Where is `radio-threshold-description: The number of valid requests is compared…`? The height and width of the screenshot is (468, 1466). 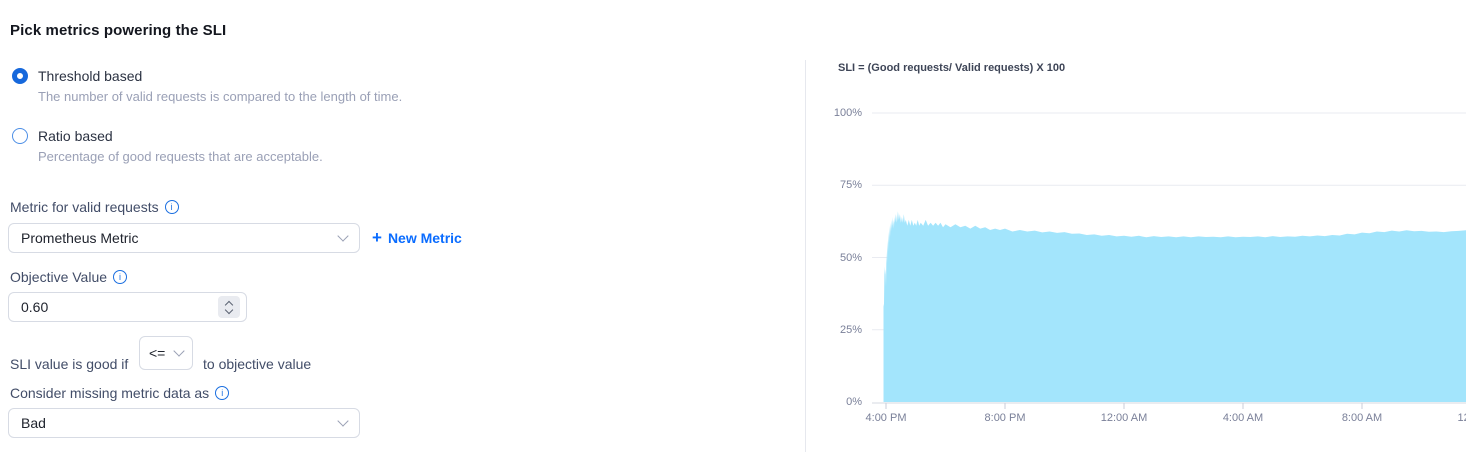 radio-threshold-description: The number of valid requests is compared… is located at coordinates (220, 96).